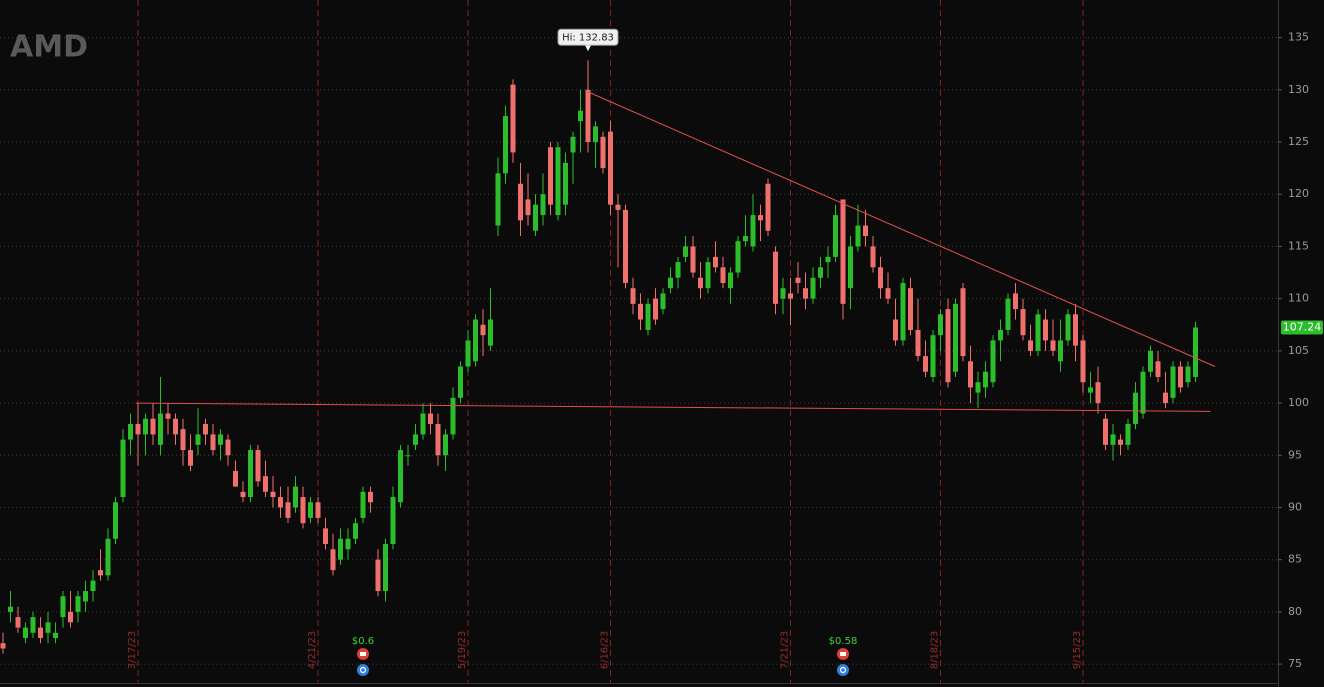 The height and width of the screenshot is (687, 1324). Describe the element at coordinates (1298, 402) in the screenshot. I see `y-tick-label: 100` at that location.